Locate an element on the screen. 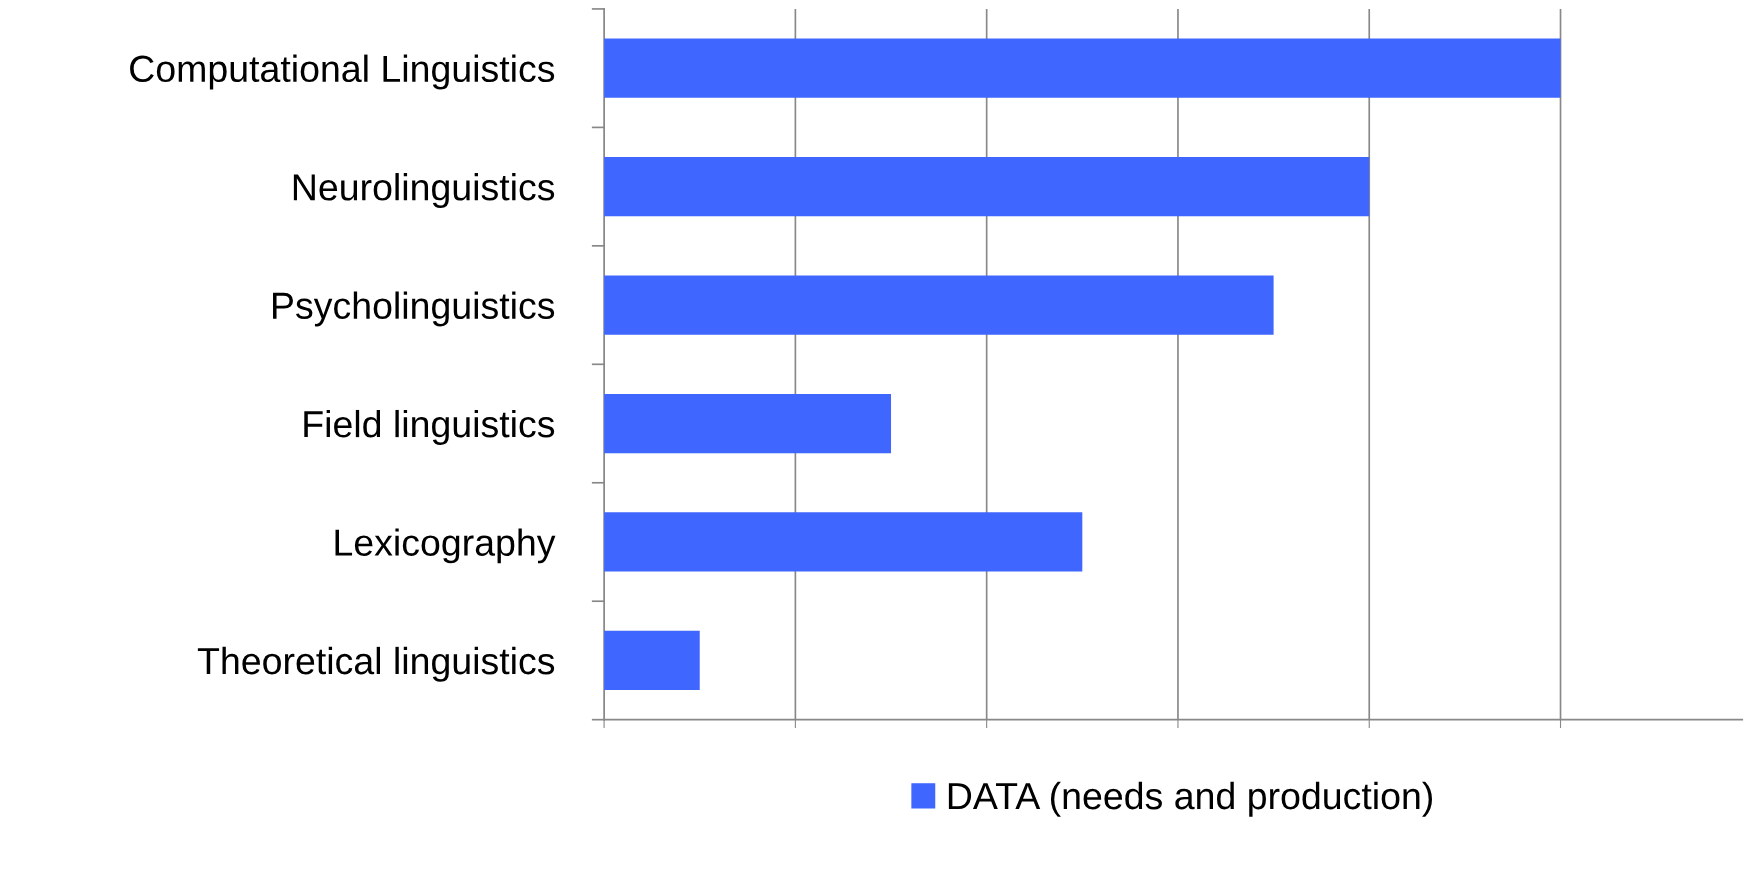 Image resolution: width=1751 pixels, height=894 pixels. y-tick-label: Theoretical linguistics is located at coordinates (376, 664).